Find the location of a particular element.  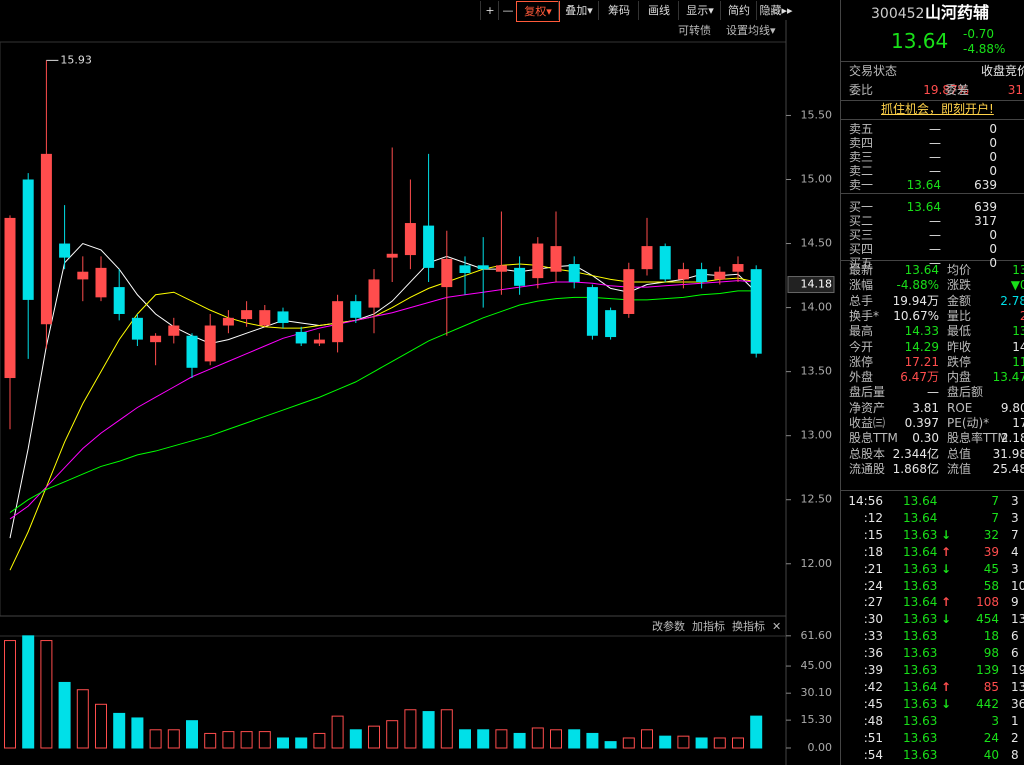

toolbar-button: 隐藏▸▸ is located at coordinates (775, 10).